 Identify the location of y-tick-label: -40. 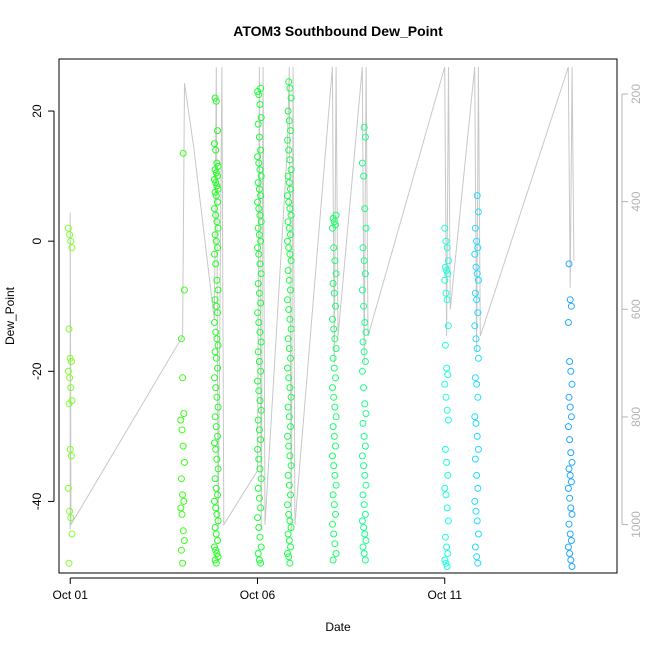
(37, 501).